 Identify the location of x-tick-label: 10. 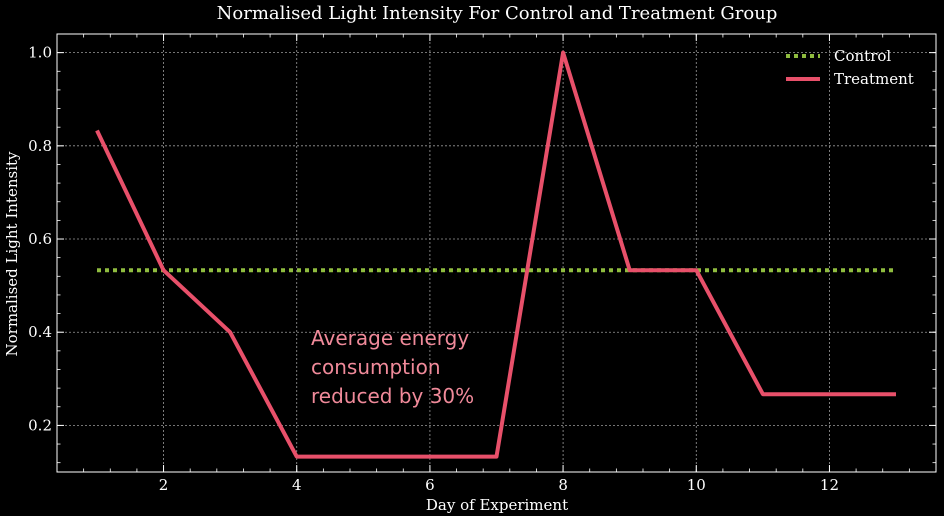
(696, 485).